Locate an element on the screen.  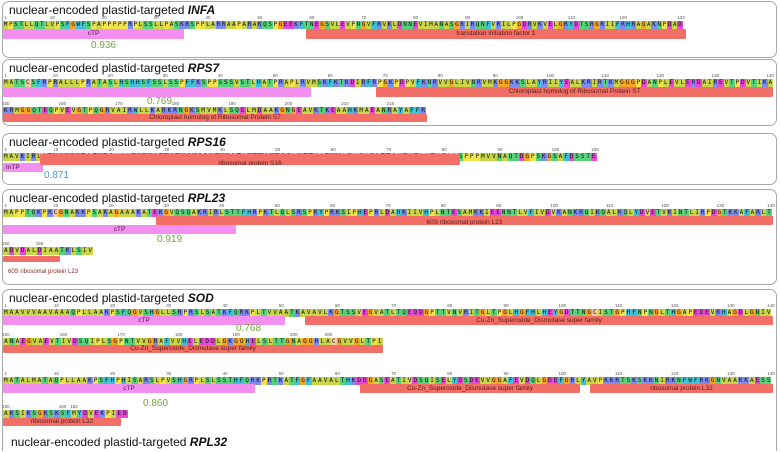
tick-label: 20 is located at coordinates (113, 305).